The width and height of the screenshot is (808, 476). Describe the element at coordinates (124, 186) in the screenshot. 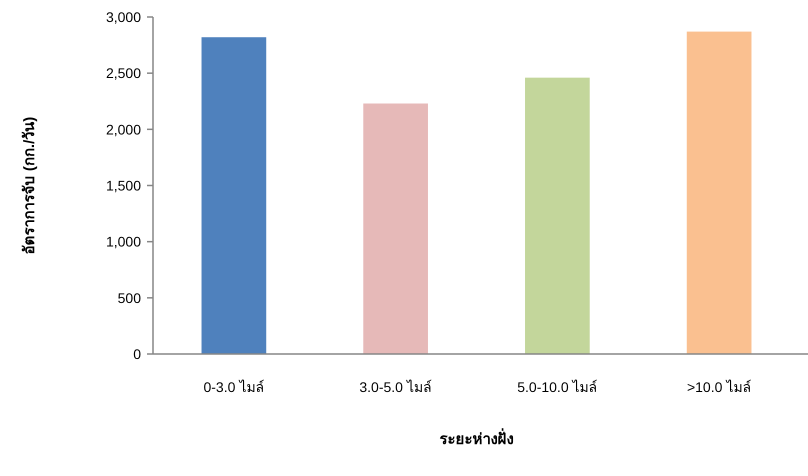

I see `y-tick-label: 1,500` at that location.